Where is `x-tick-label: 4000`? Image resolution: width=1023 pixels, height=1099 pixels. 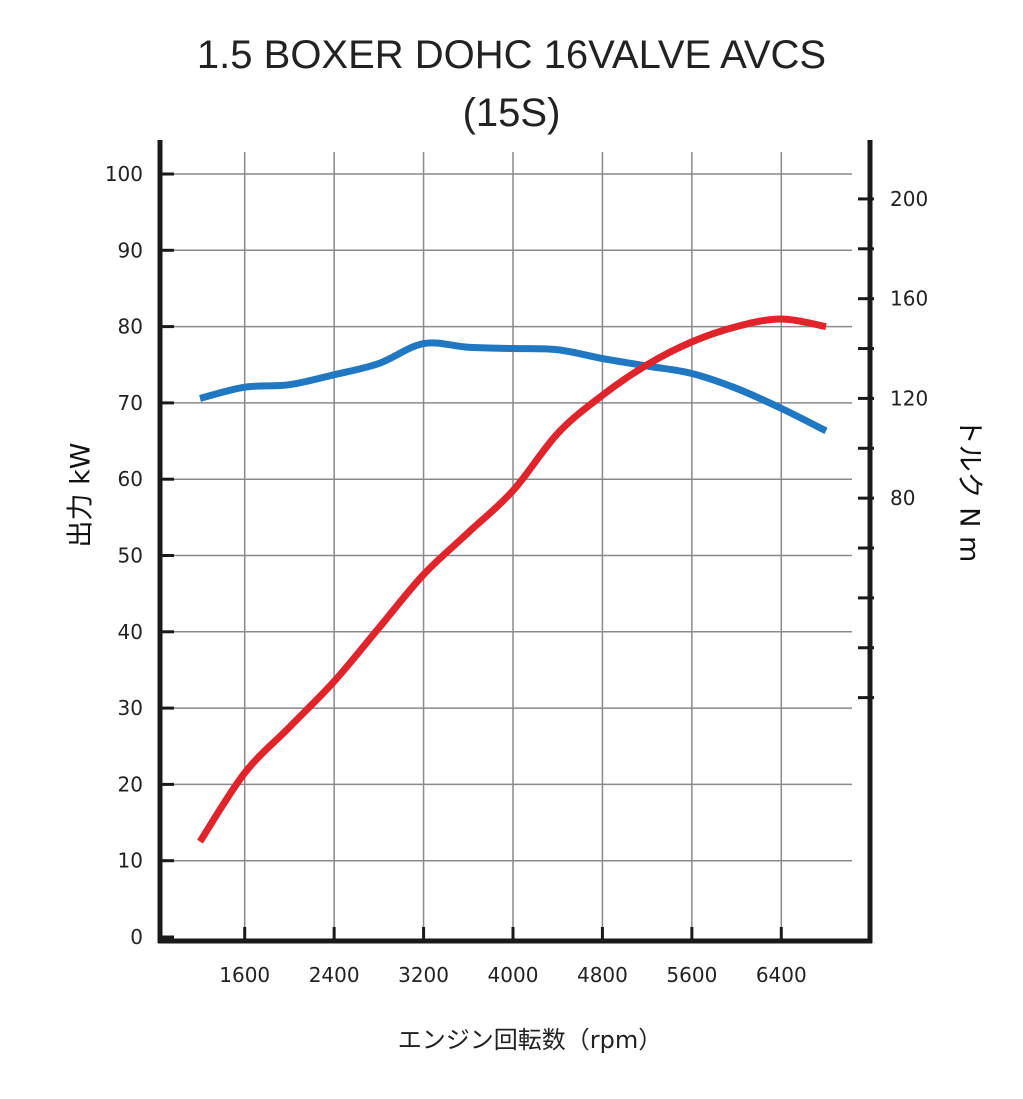
x-tick-label: 4000 is located at coordinates (513, 975).